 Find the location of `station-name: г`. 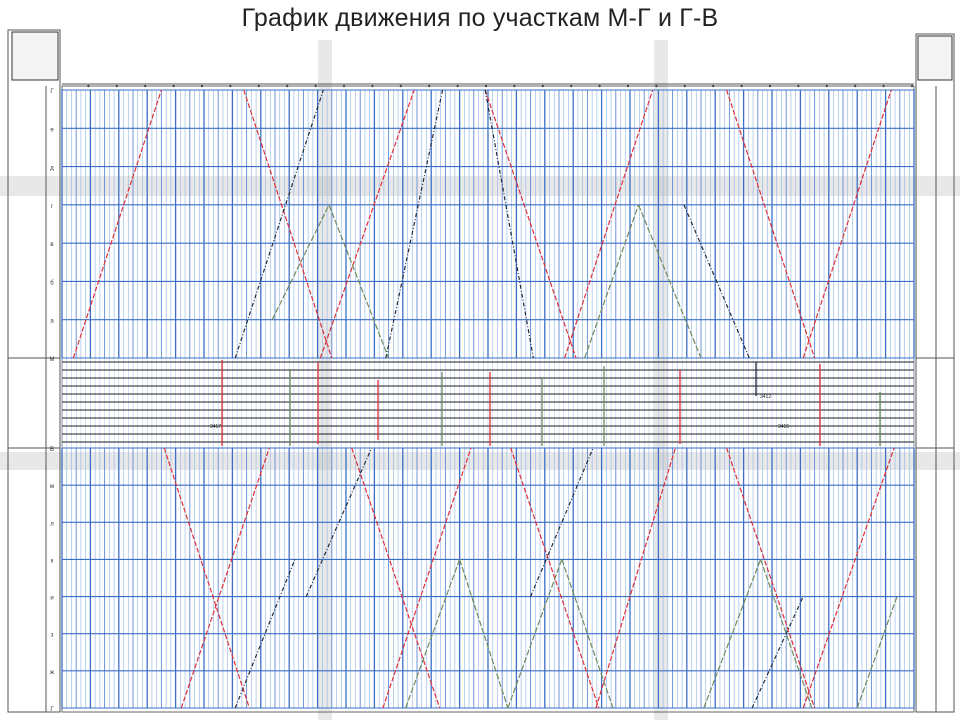

station-name: г is located at coordinates (52, 207).